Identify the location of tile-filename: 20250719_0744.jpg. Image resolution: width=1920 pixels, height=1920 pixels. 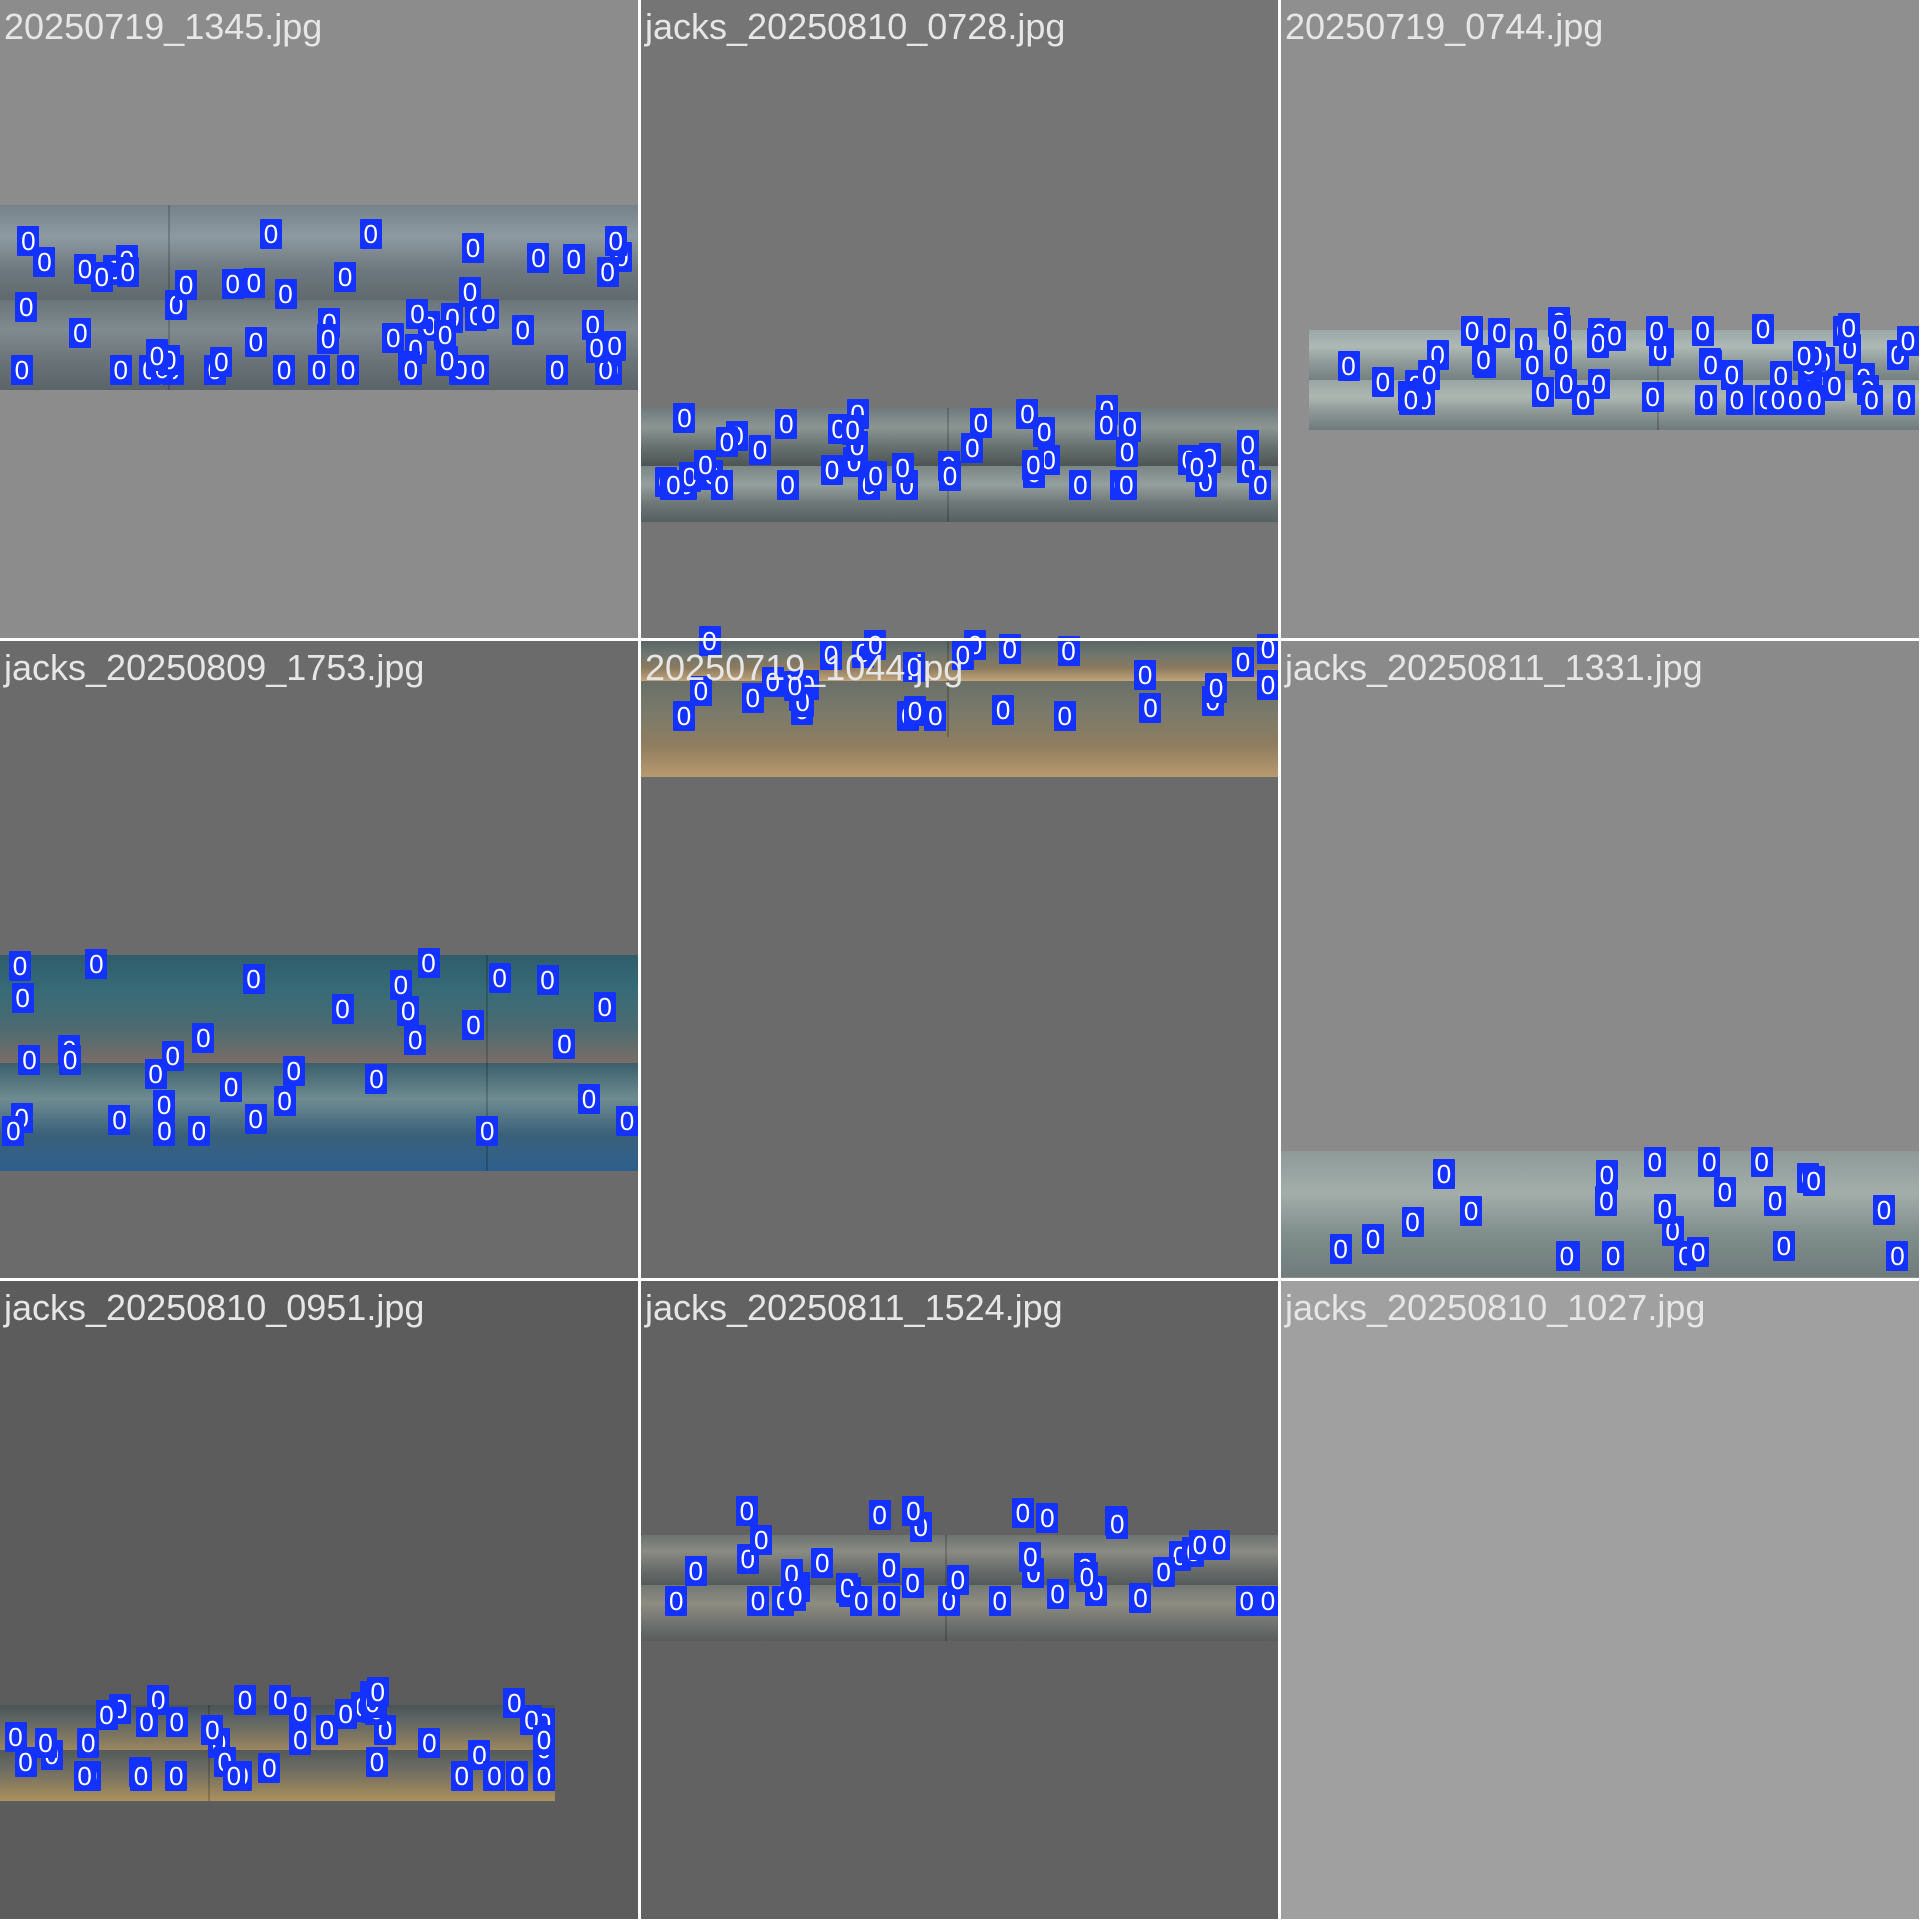
(1444, 26).